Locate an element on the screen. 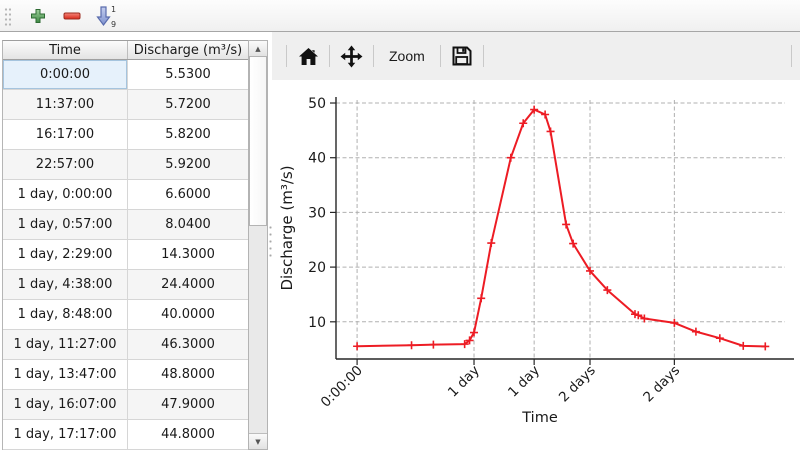  svg-text: Time is located at coordinates (539, 418).